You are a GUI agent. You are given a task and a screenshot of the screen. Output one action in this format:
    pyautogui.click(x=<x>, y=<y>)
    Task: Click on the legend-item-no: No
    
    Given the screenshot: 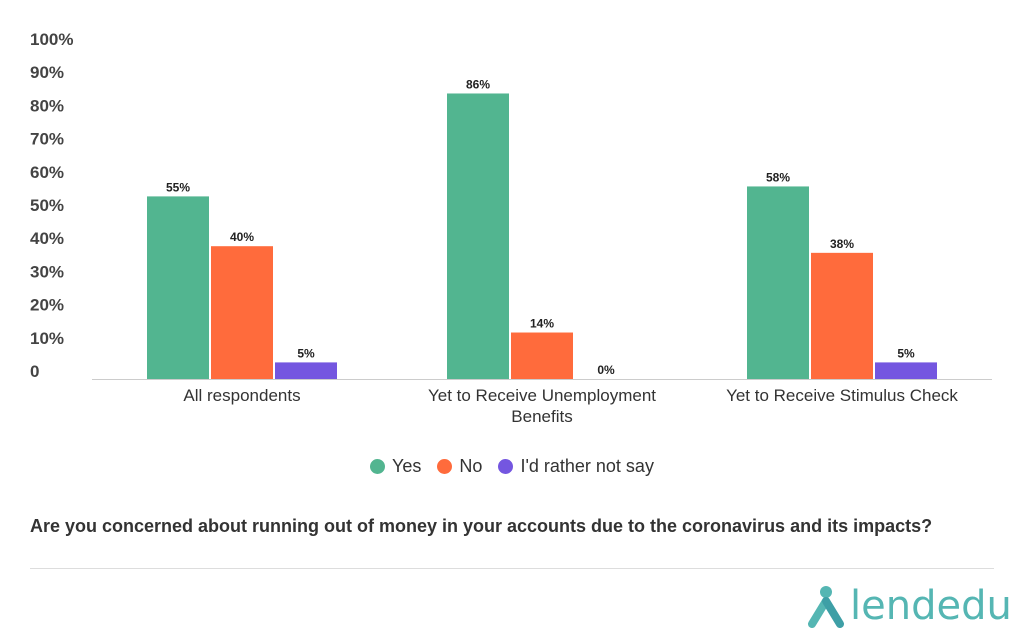 What is the action you would take?
    pyautogui.click(x=459, y=466)
    